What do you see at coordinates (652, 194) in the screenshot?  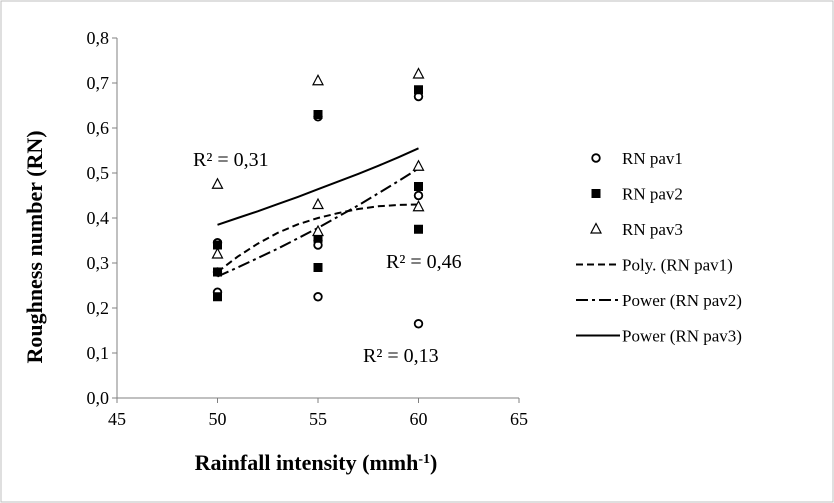 I see `legend-label: RN pav2` at bounding box center [652, 194].